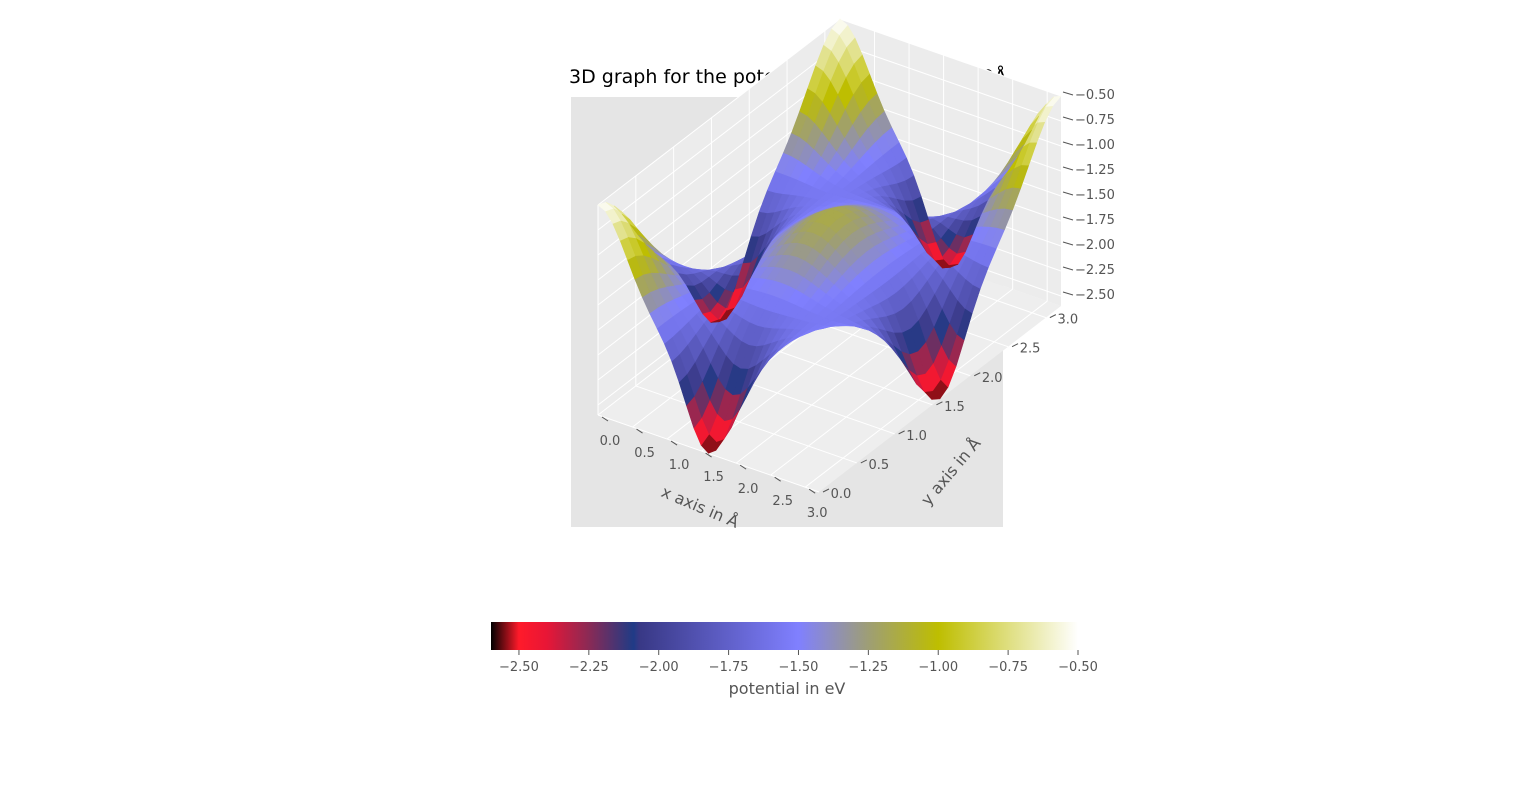 This screenshot has height=802, width=1536. I want to click on x-tick-label: 0.0, so click(610, 441).